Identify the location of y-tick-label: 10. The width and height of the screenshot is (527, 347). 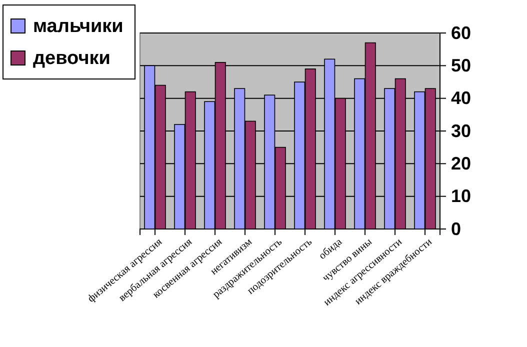
(461, 196).